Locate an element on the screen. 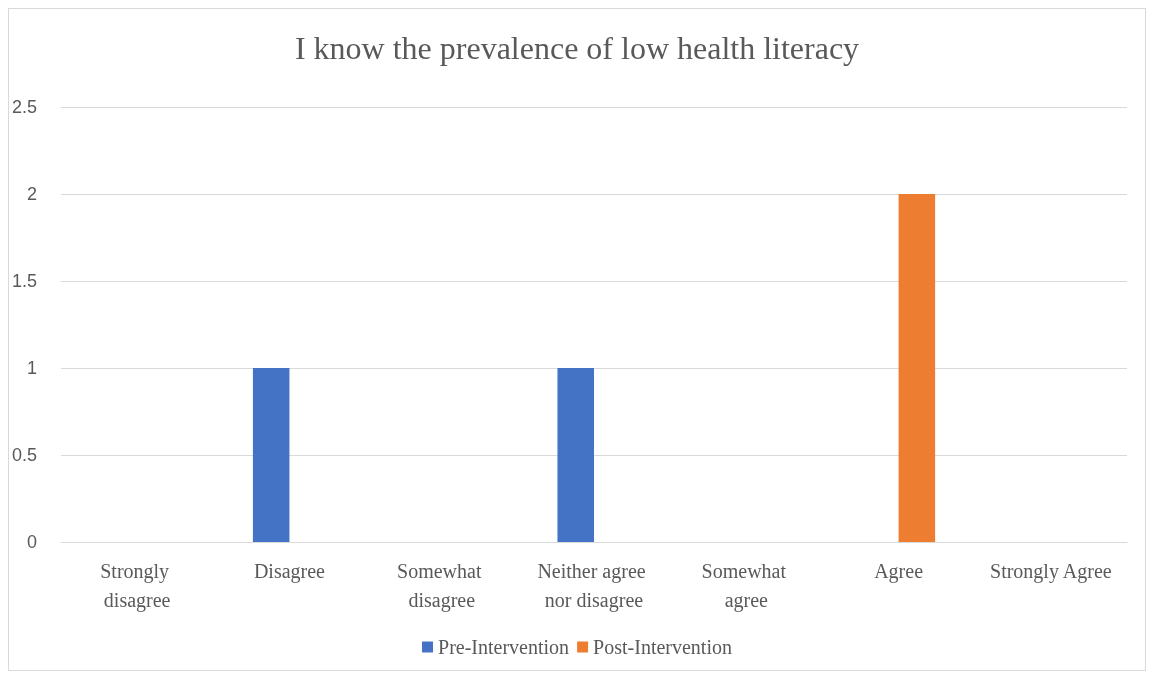  y-tick-label: 2 is located at coordinates (32, 194).